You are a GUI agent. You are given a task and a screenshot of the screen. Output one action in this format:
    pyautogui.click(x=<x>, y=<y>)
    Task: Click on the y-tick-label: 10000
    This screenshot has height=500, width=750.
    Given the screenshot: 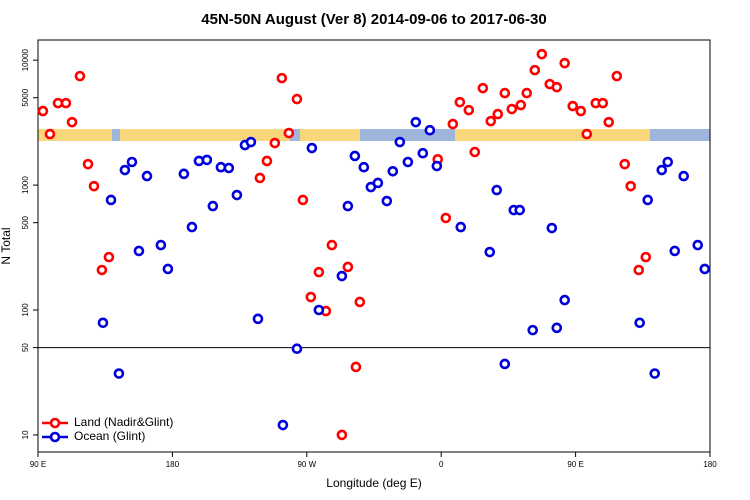 What is the action you would take?
    pyautogui.click(x=25, y=59)
    